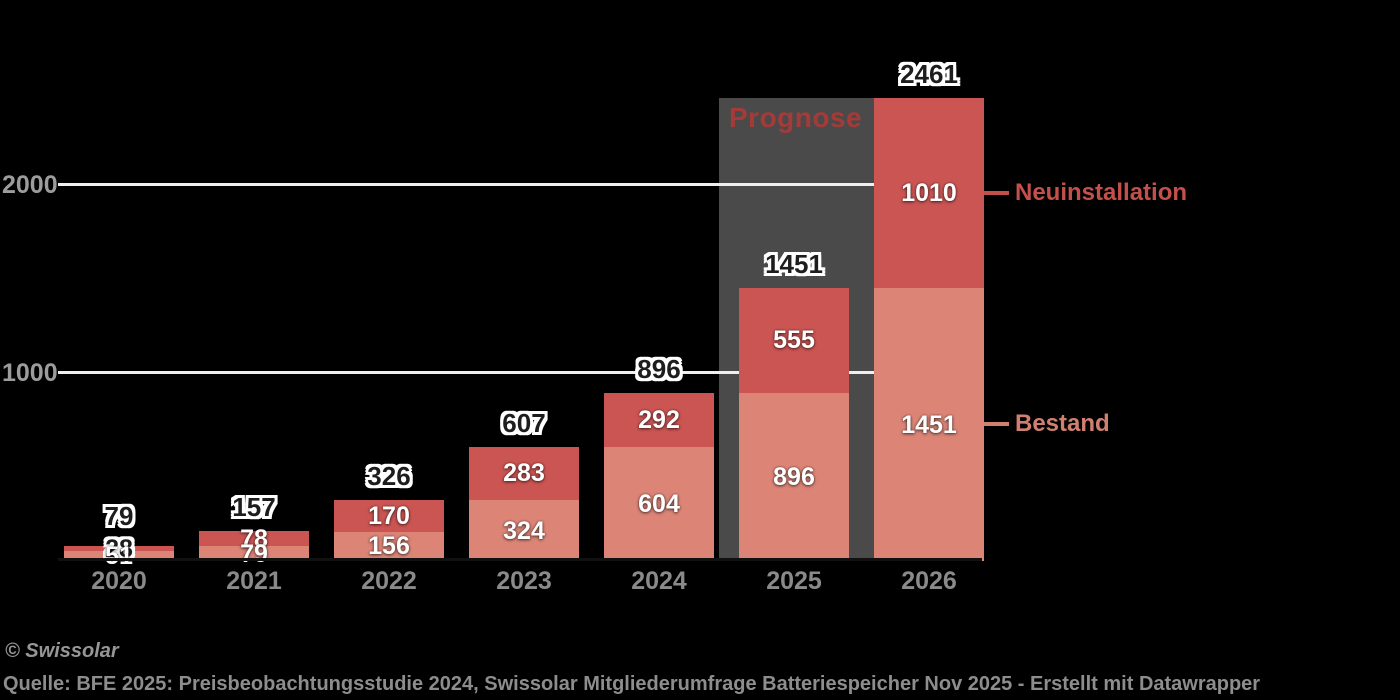  Describe the element at coordinates (996, 424) in the screenshot. I see `legend-connector-bestand` at that location.